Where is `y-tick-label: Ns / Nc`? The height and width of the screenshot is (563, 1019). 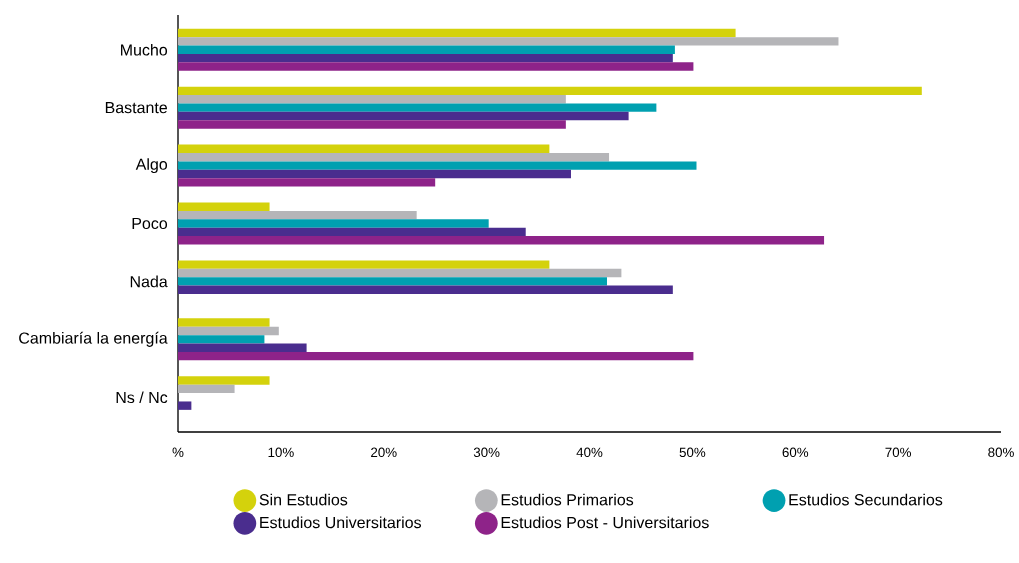
y-tick-label: Ns / Nc is located at coordinates (142, 397).